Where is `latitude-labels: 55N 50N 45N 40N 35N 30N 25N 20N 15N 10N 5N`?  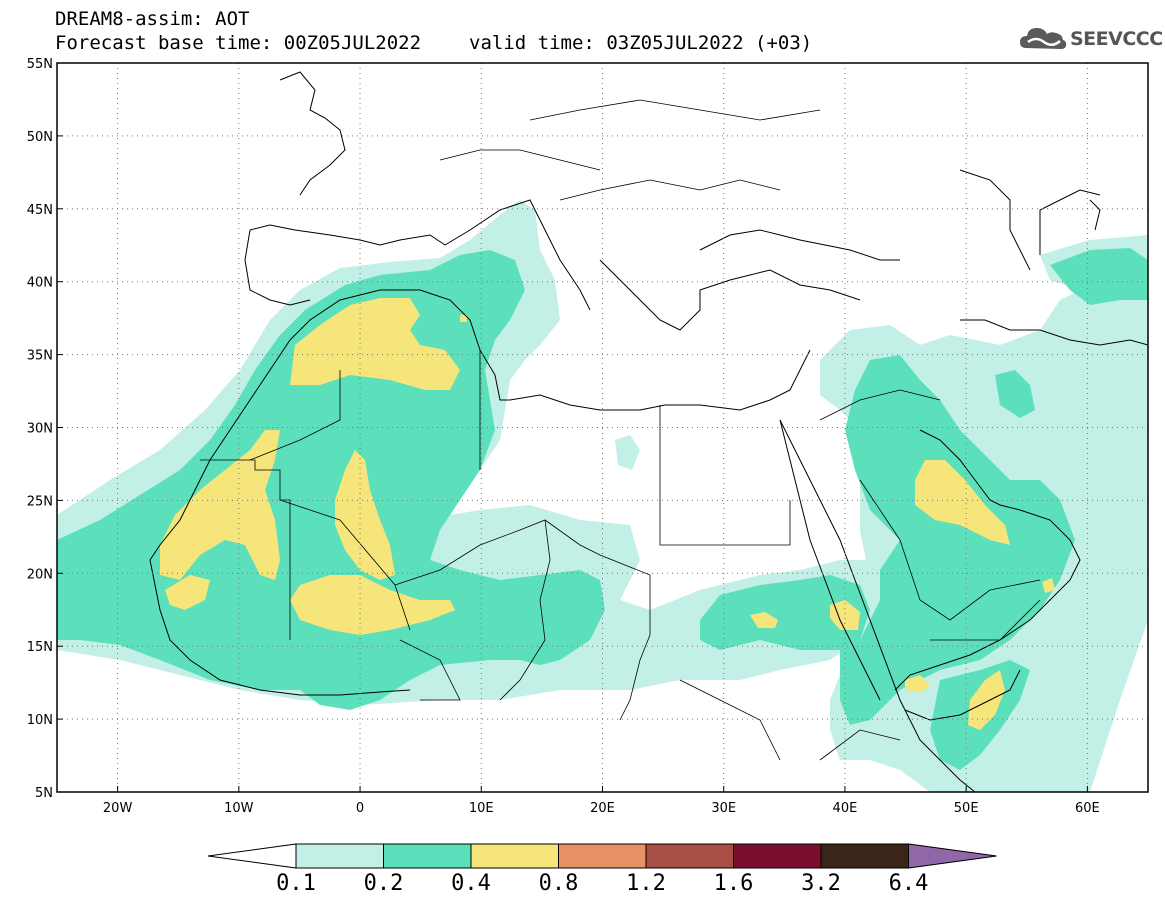
latitude-labels: 55N 50N 45N 40N 35N 30N 25N 20N 15N 10N 5N is located at coordinates (45, 429).